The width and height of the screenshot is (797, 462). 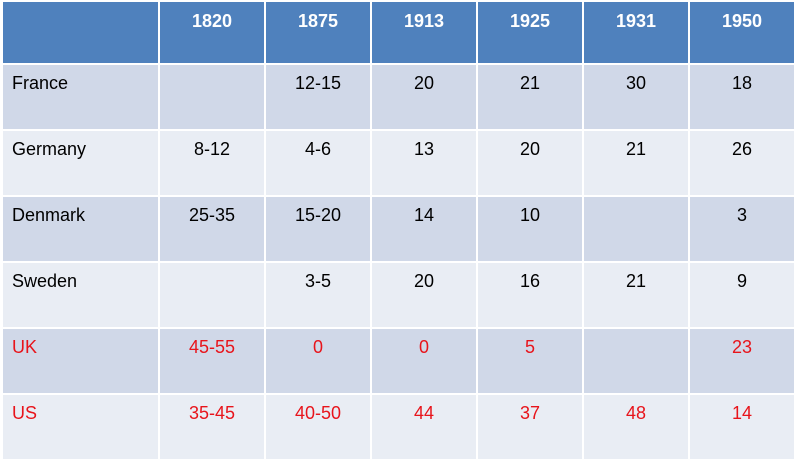 What do you see at coordinates (318, 32) in the screenshot?
I see `year-header-1875: 1875` at bounding box center [318, 32].